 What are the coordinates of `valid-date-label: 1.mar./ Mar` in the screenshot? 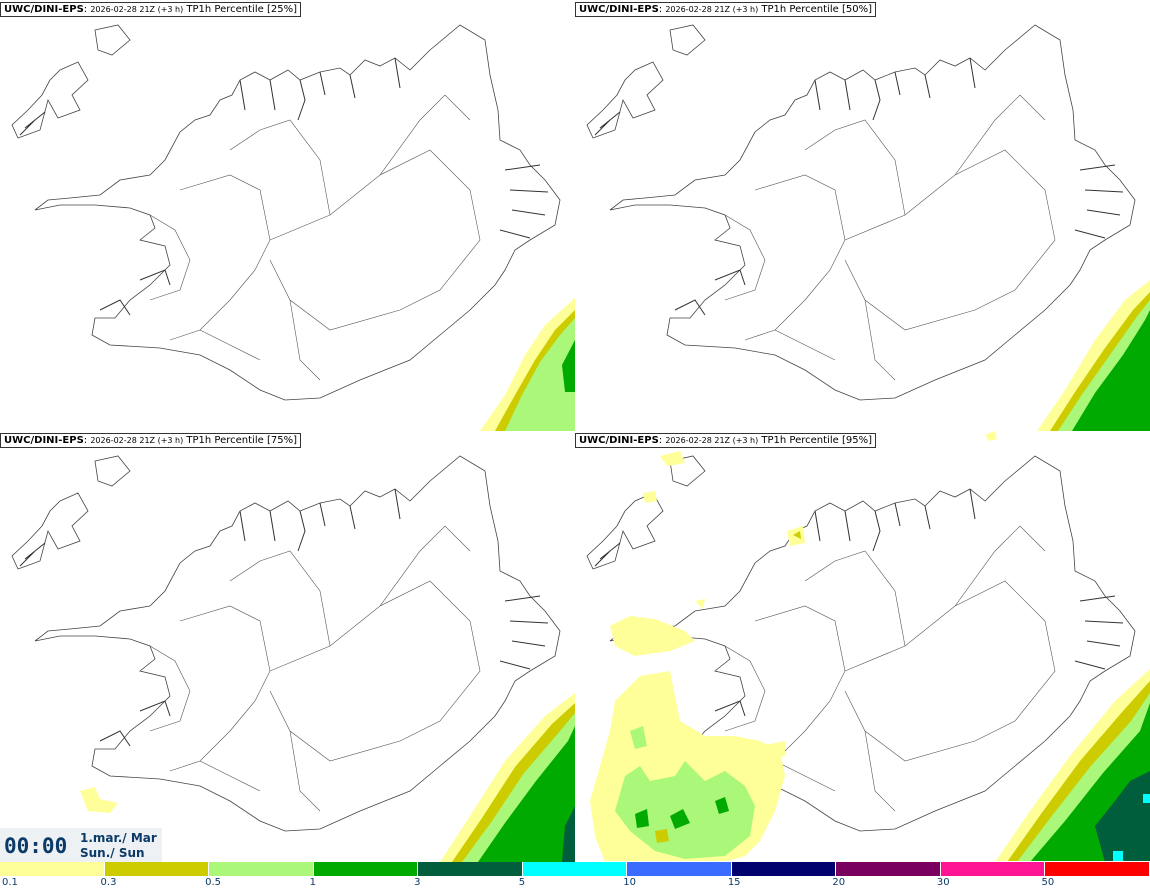 It's located at (118, 838).